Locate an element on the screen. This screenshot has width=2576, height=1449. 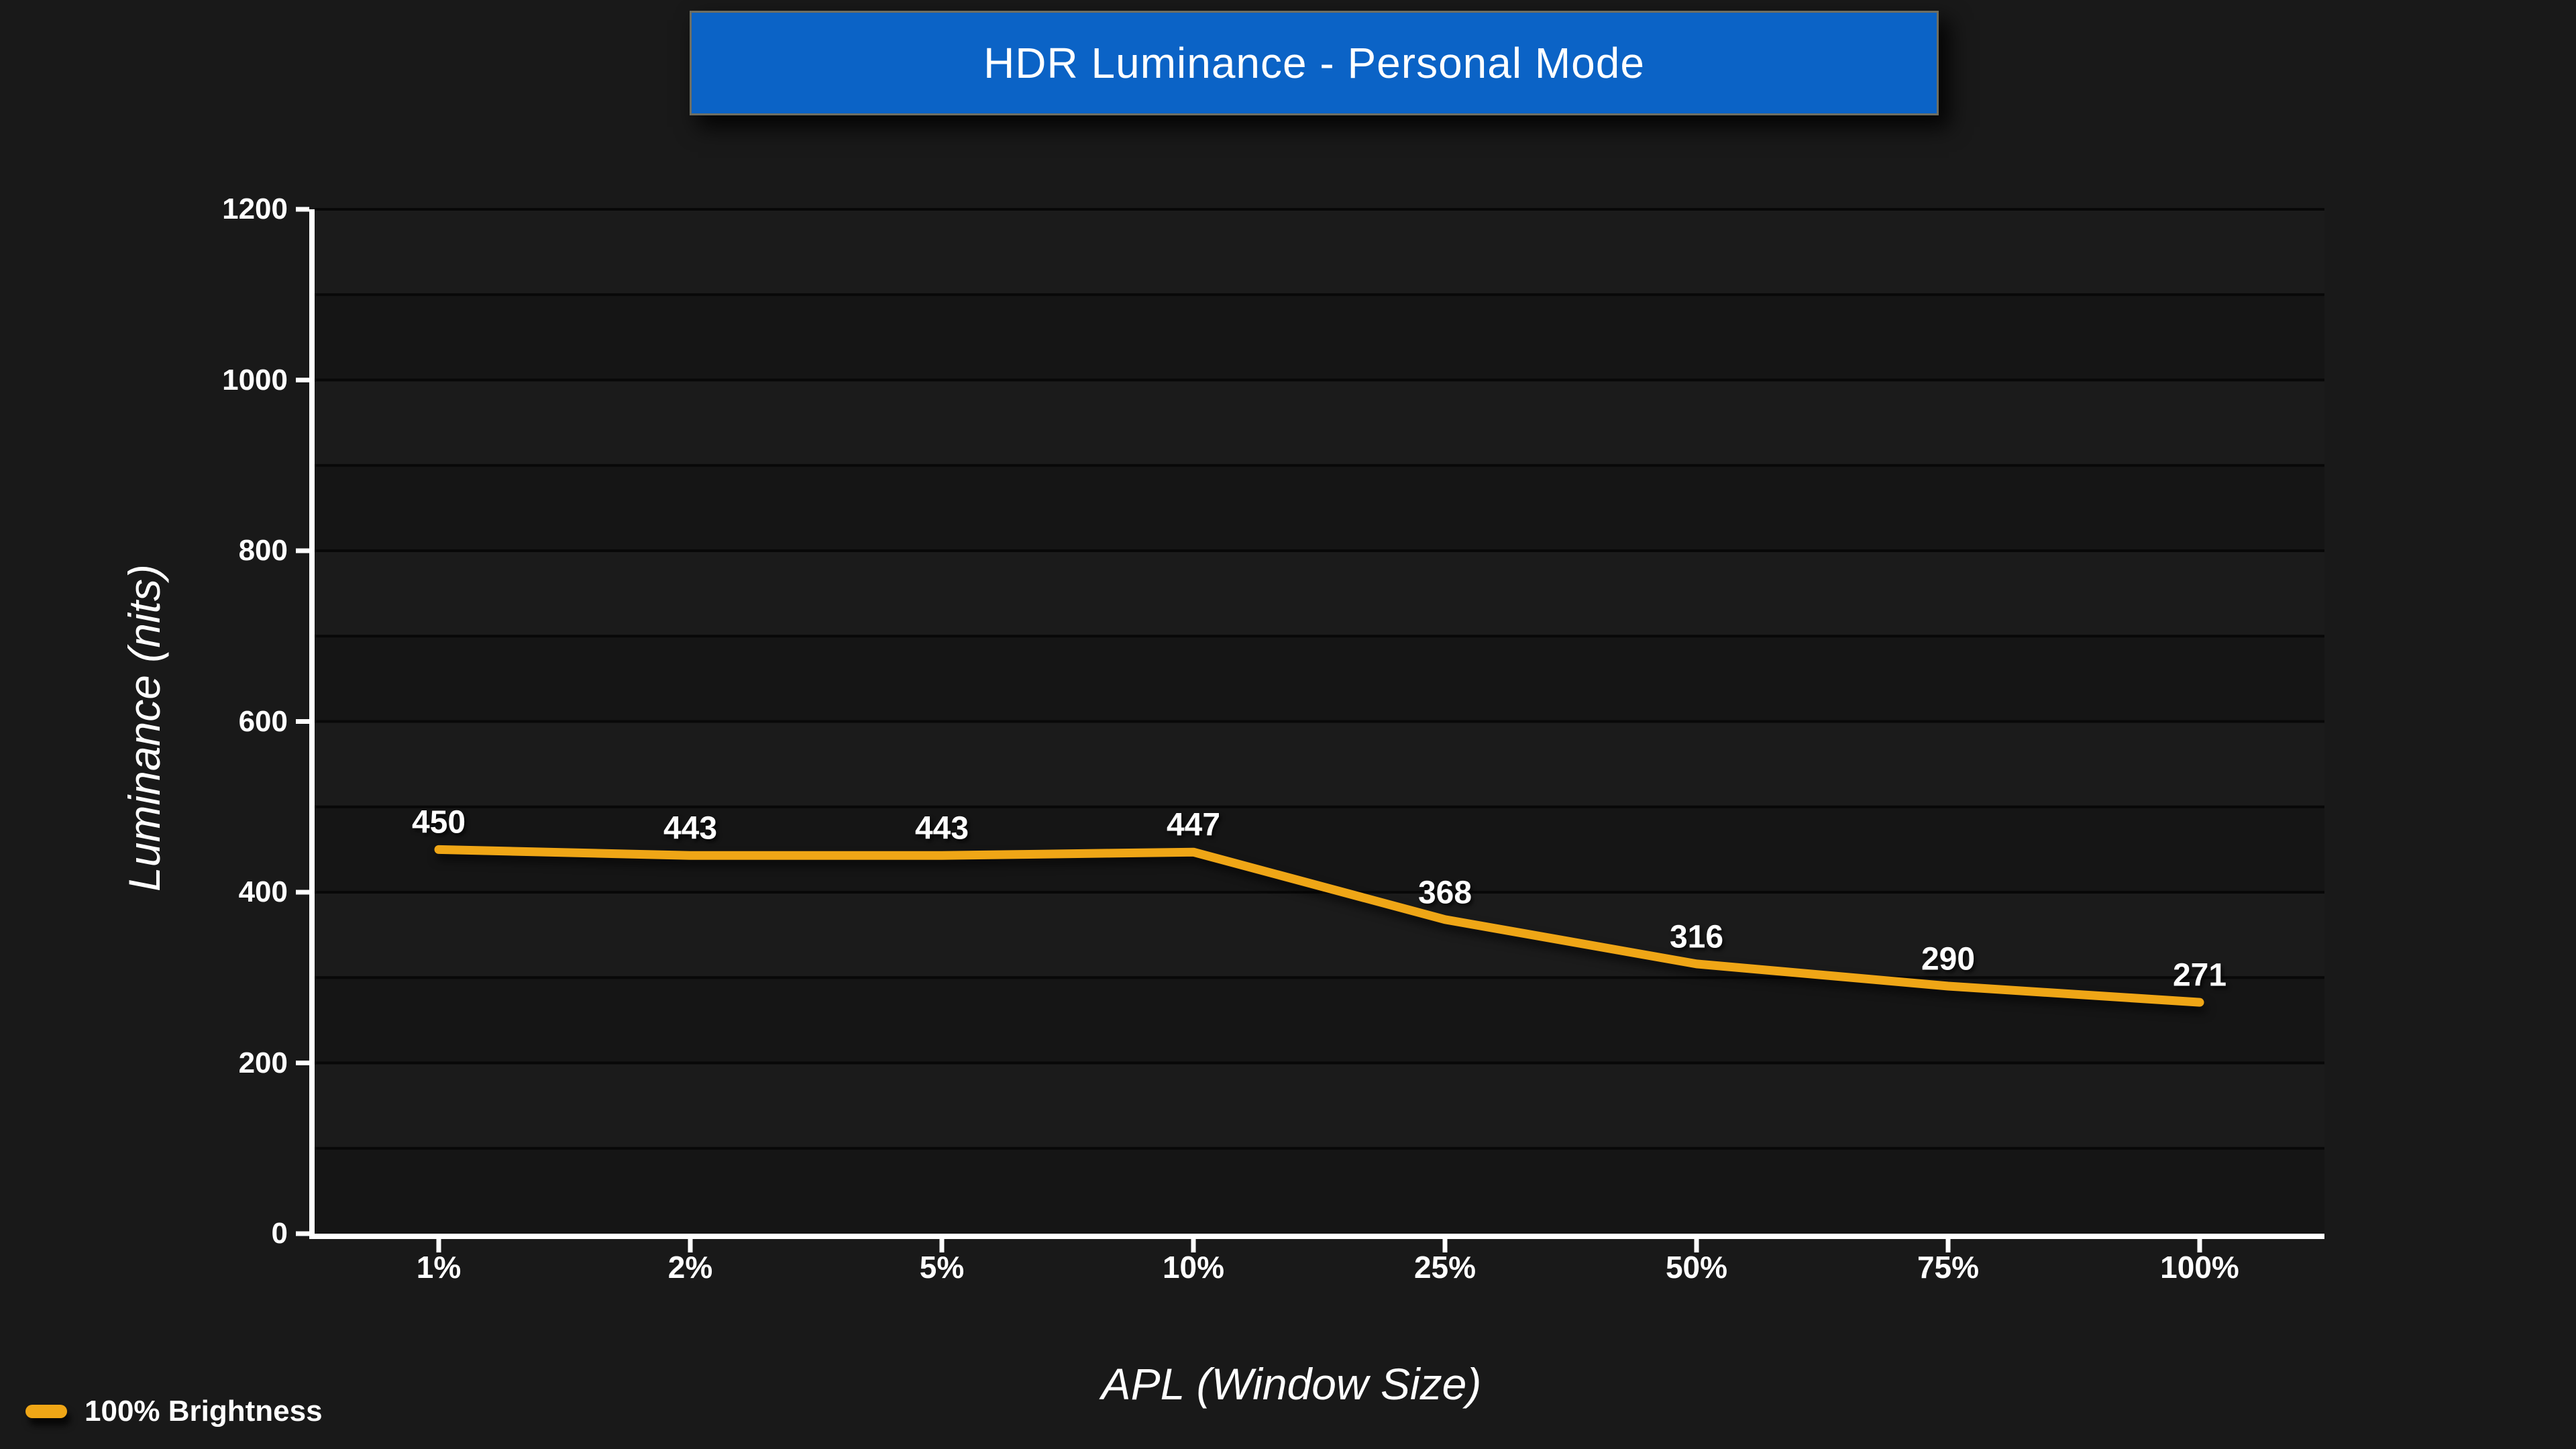
data-label: 316 is located at coordinates (1696, 937).